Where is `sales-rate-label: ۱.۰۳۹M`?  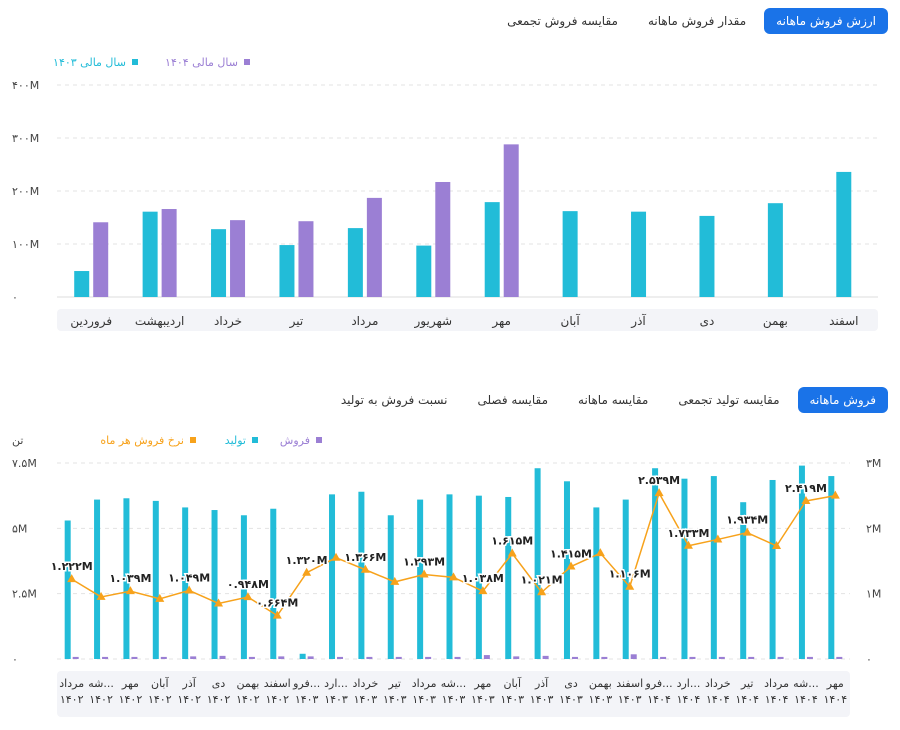
sales-rate-label: ۱.۰۳۹M is located at coordinates (130, 578).